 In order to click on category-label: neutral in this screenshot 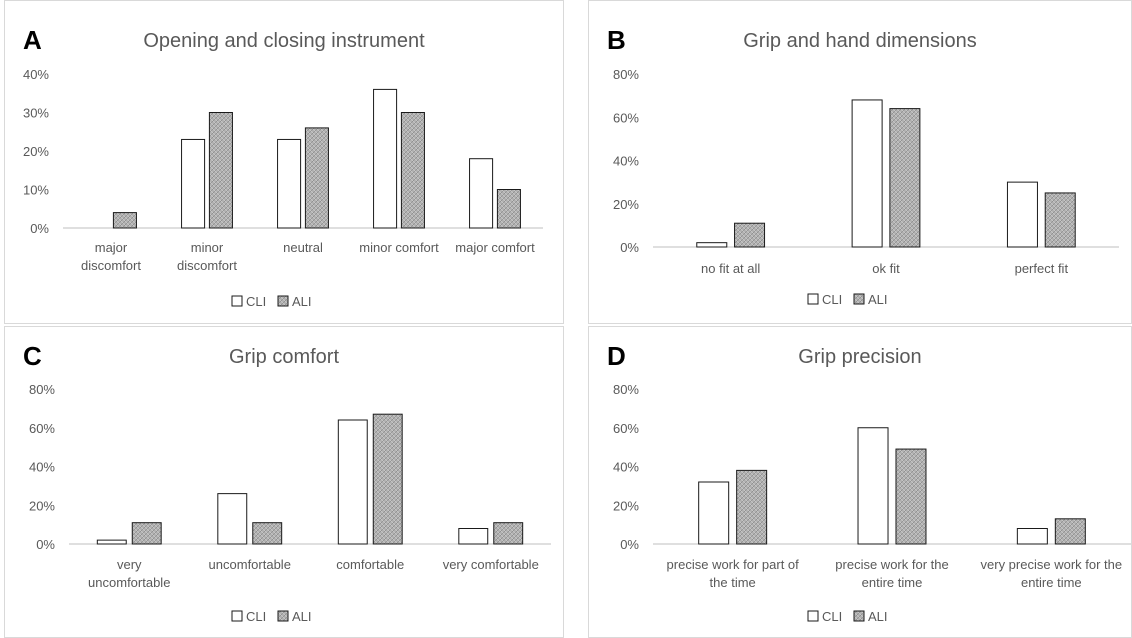, I will do `click(303, 247)`.